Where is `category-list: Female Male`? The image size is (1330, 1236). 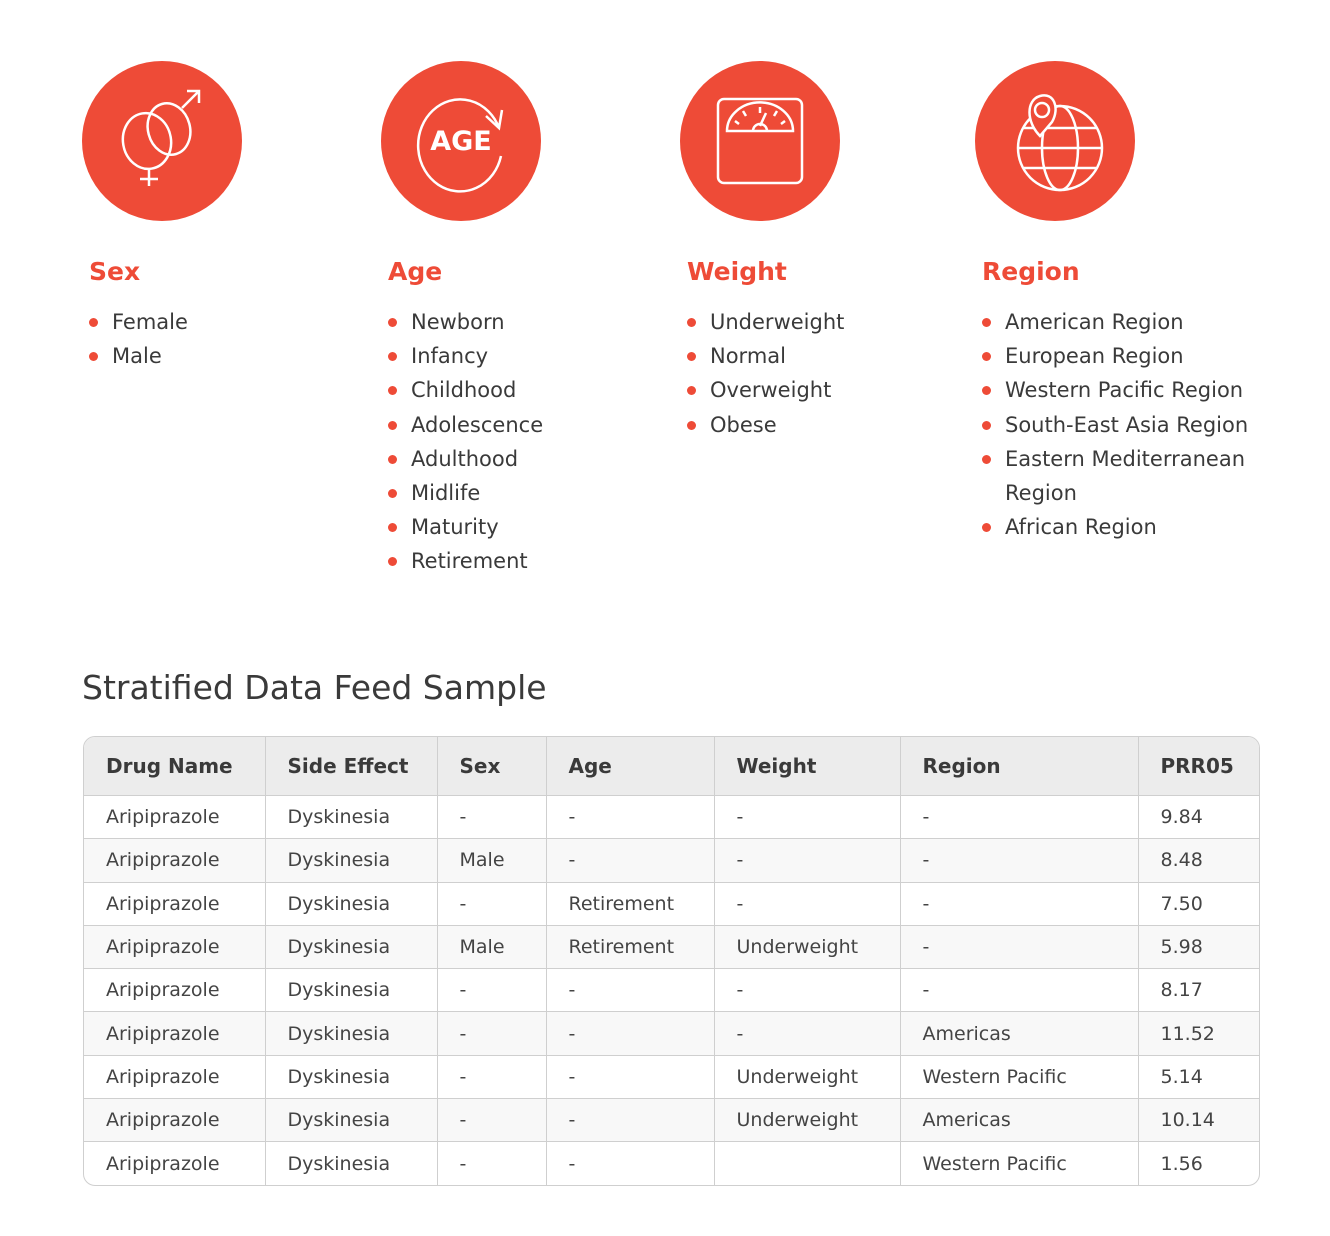 category-list: Female Male is located at coordinates (235, 339).